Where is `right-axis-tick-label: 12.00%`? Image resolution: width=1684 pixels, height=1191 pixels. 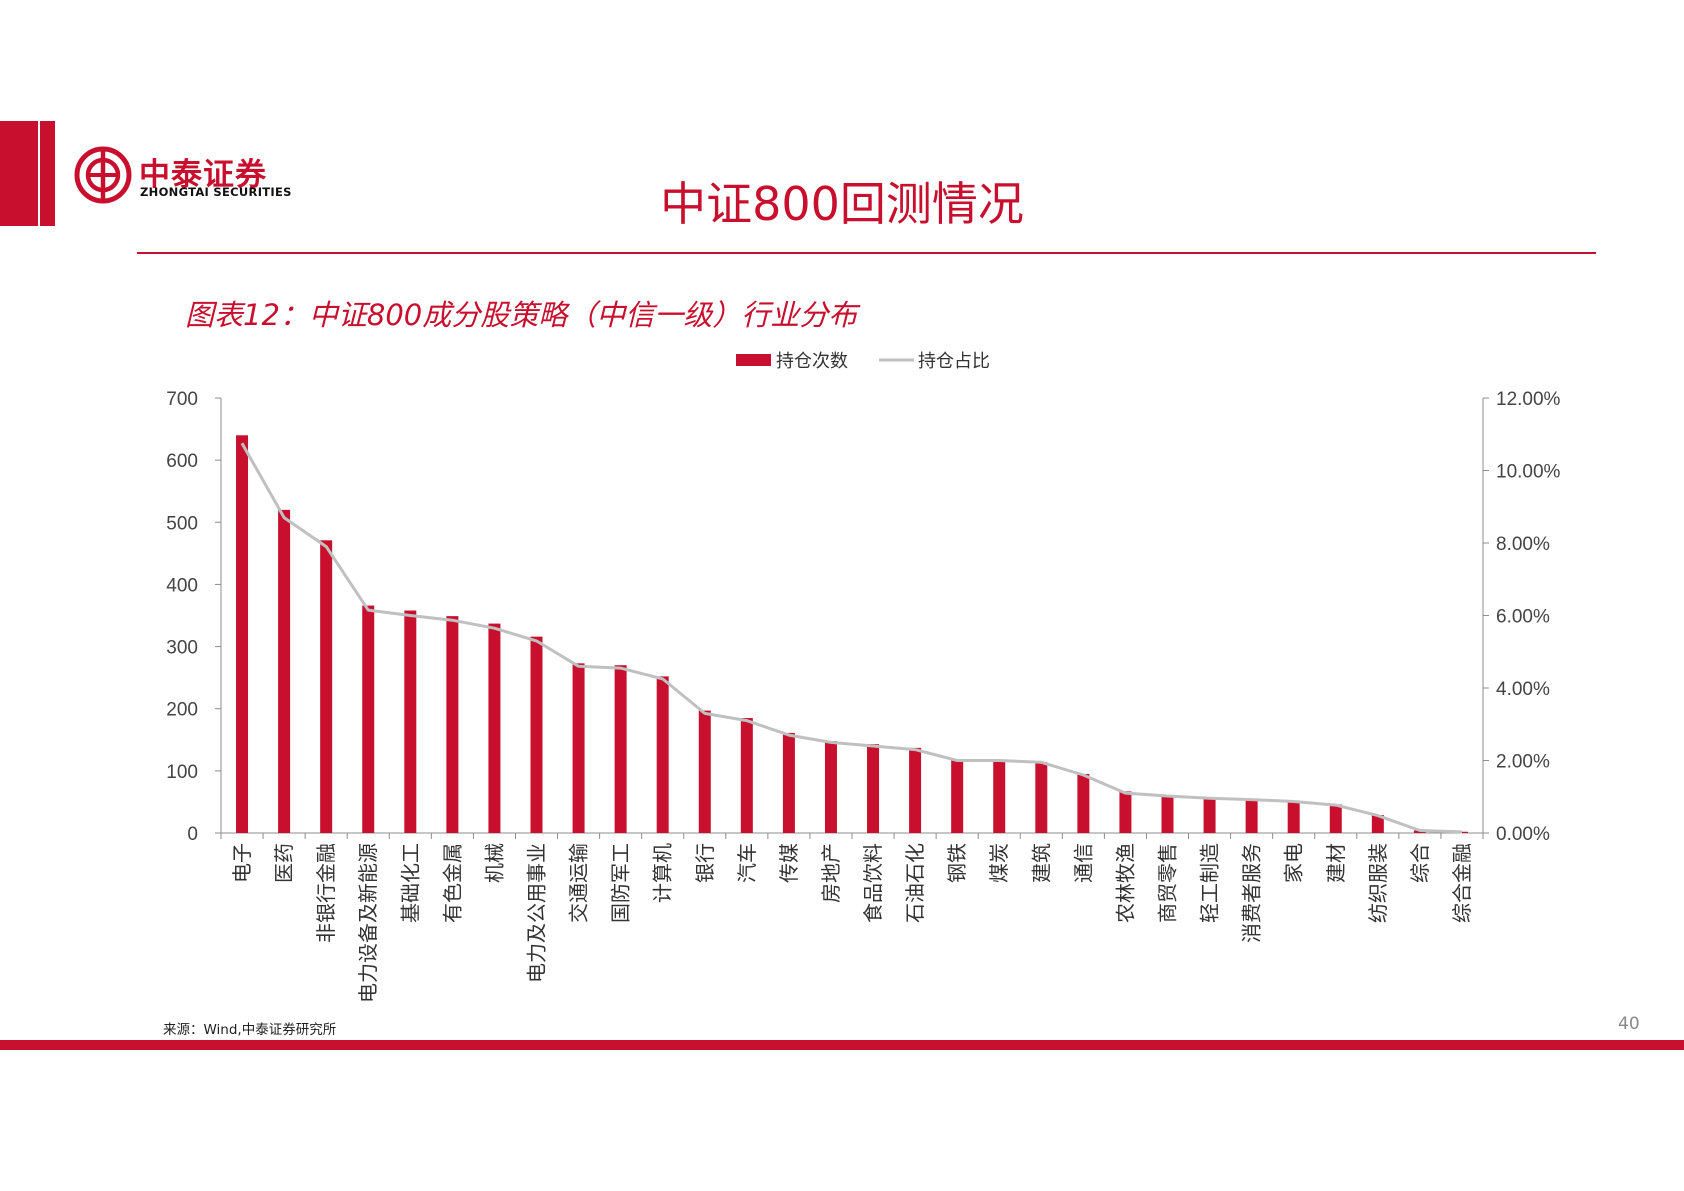 right-axis-tick-label: 12.00% is located at coordinates (1528, 399).